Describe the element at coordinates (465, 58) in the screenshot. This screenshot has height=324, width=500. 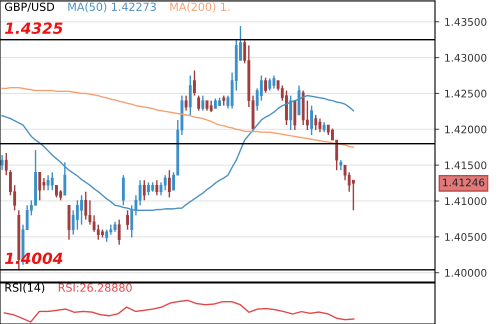
I see `y-tick-label: 1.43000` at that location.